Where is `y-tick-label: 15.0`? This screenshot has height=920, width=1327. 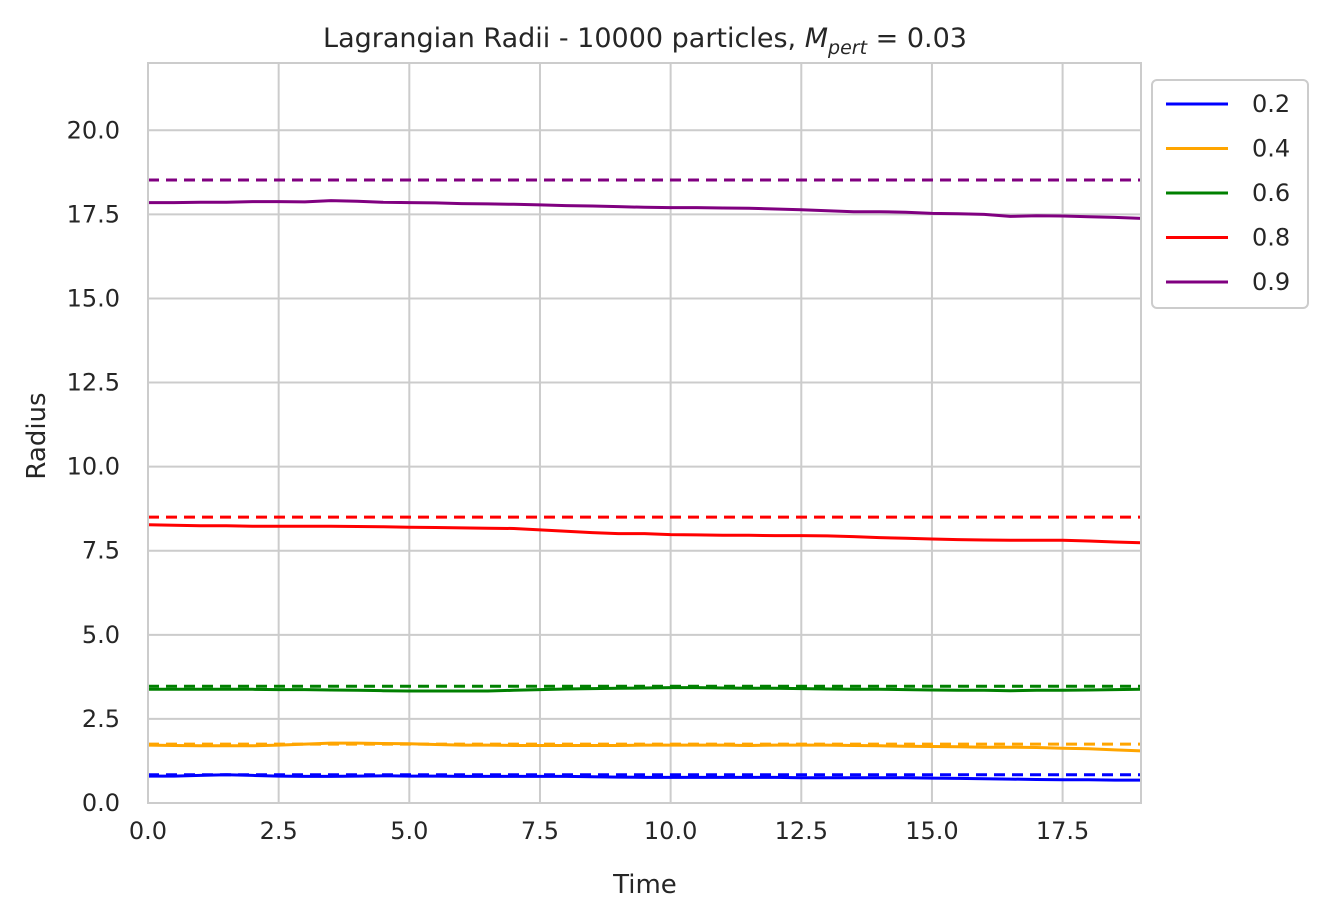 y-tick-label: 15.0 is located at coordinates (93, 298).